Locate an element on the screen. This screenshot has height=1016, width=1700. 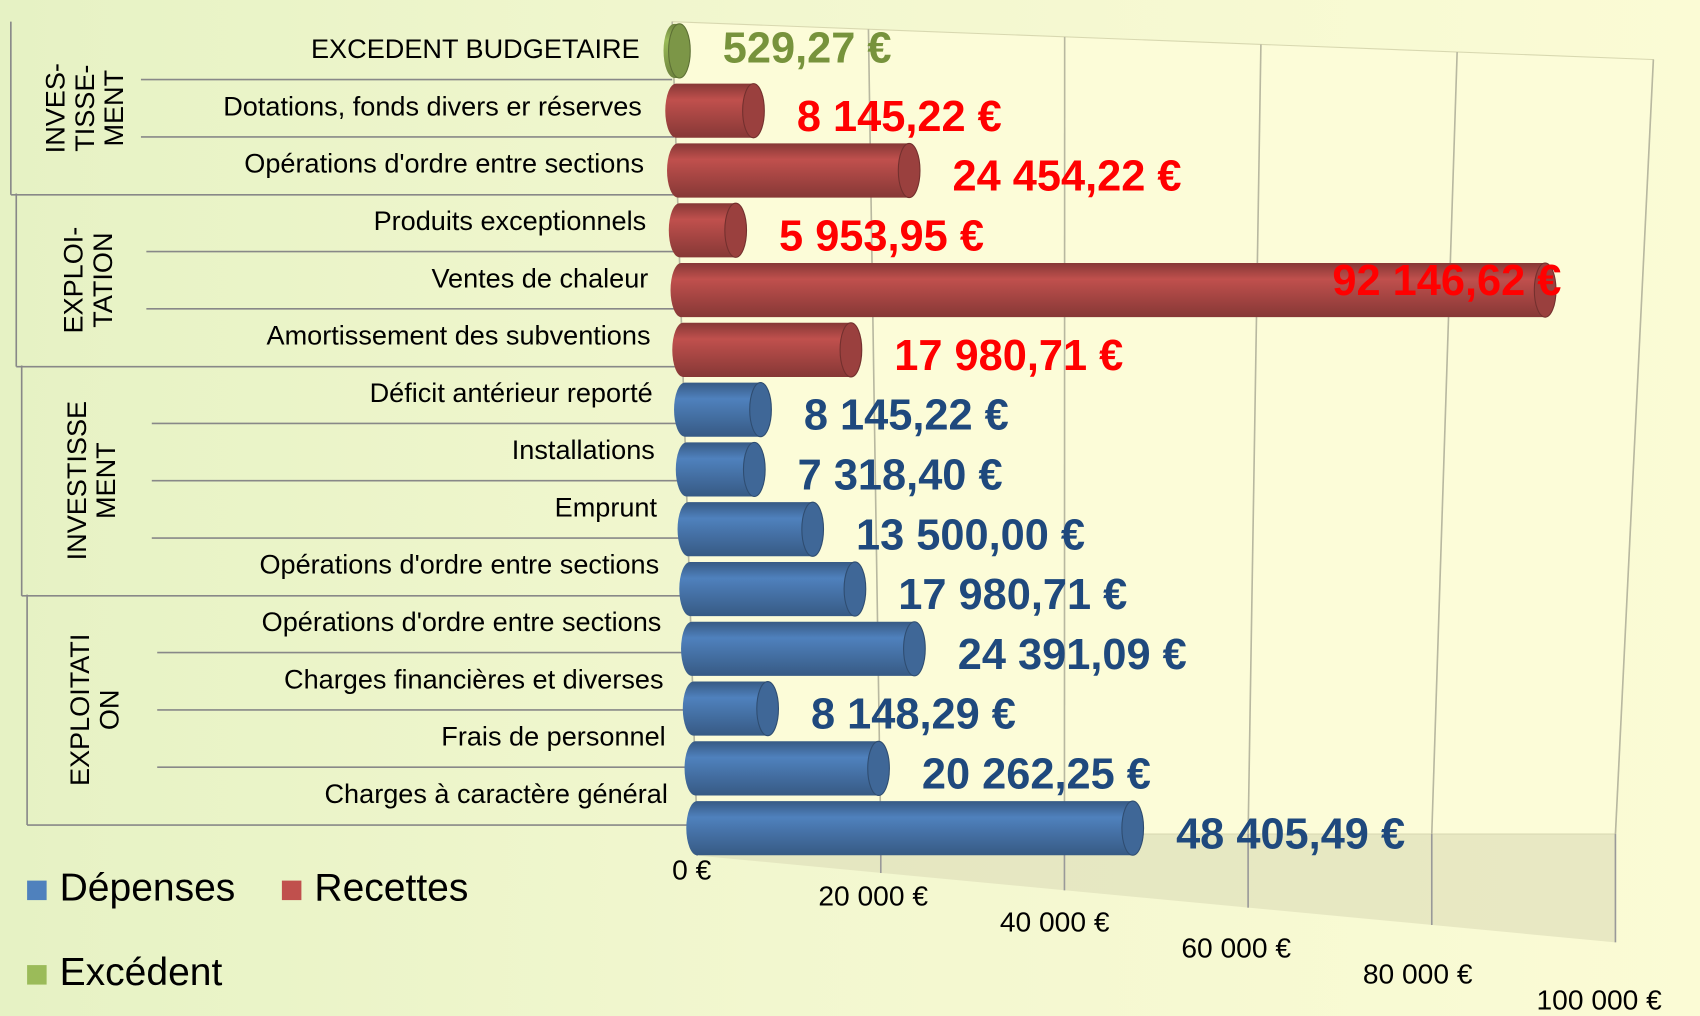
group-label: INVESTISSE is located at coordinates (76, 480).